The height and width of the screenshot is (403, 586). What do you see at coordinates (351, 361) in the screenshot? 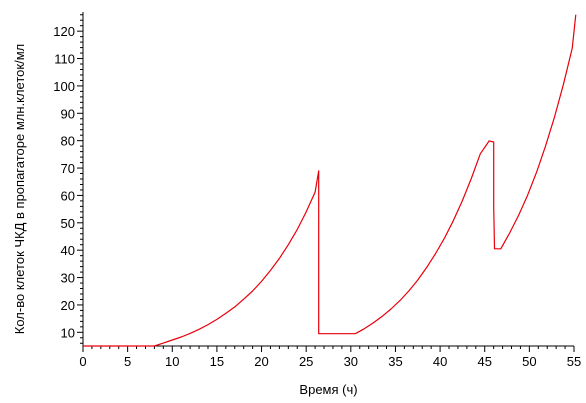
I see `x-tick-label: 30` at bounding box center [351, 361].